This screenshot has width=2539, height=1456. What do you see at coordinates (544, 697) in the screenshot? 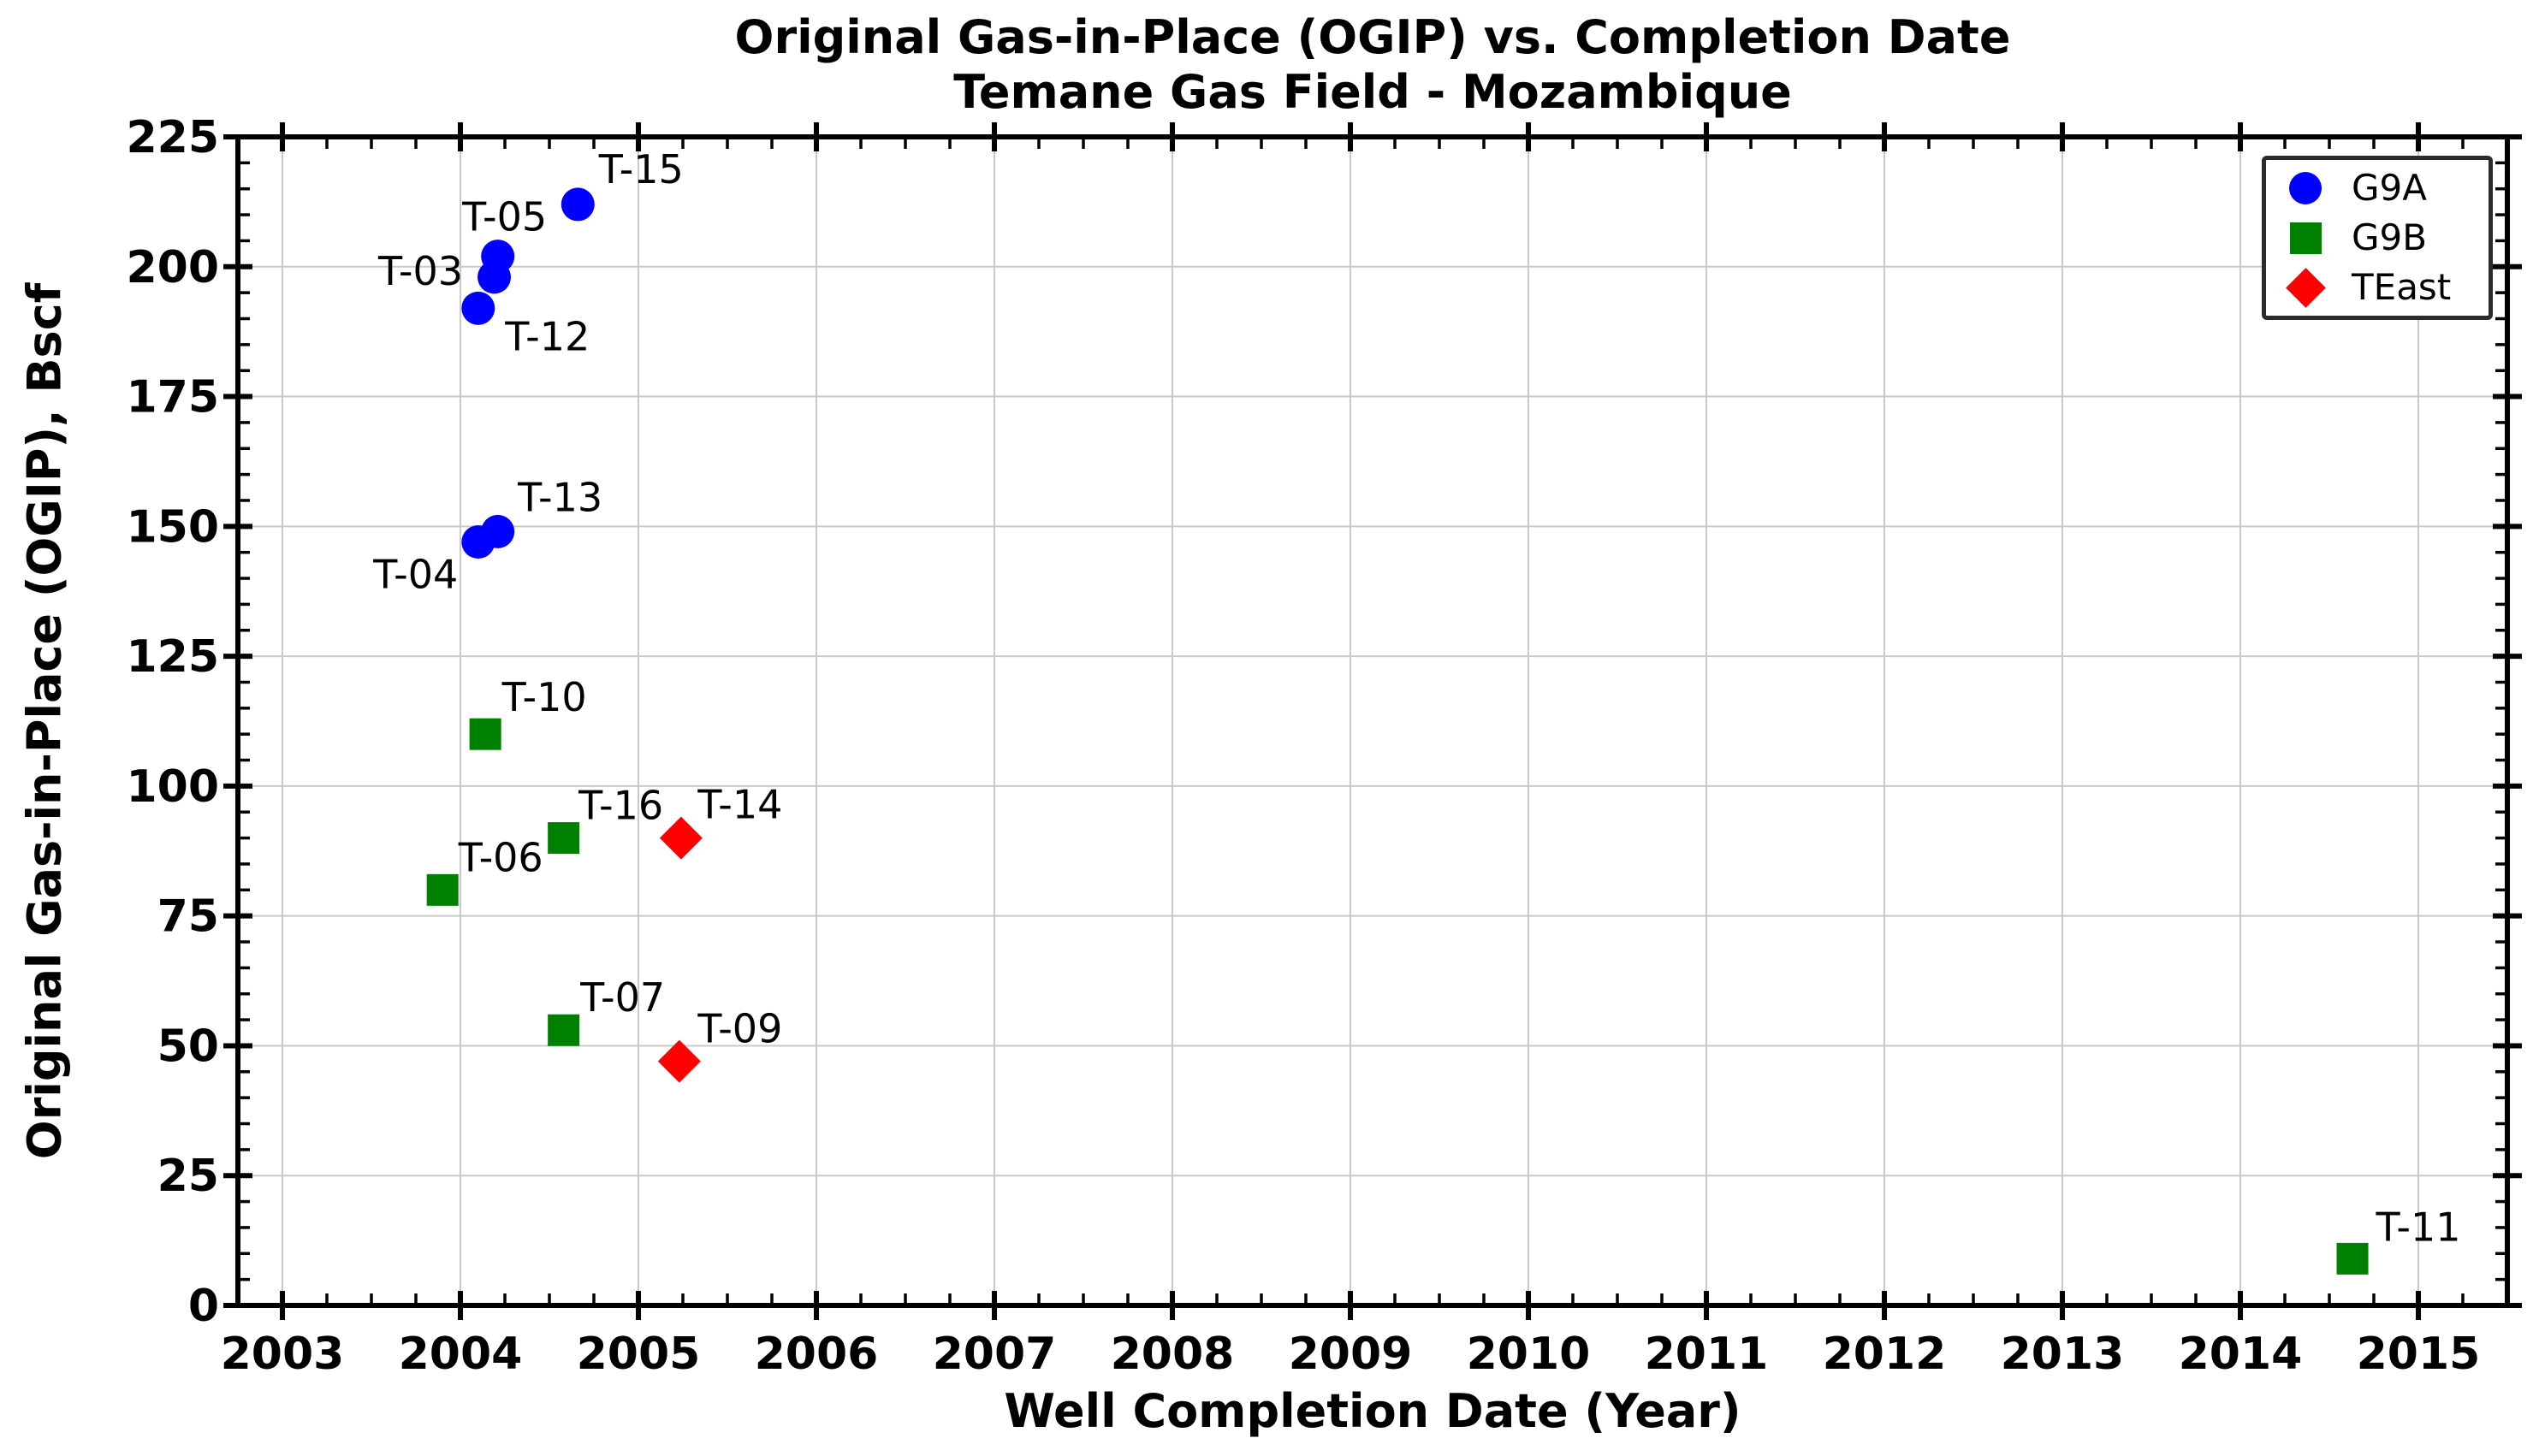
I see `label-t-10: T-10` at bounding box center [544, 697].